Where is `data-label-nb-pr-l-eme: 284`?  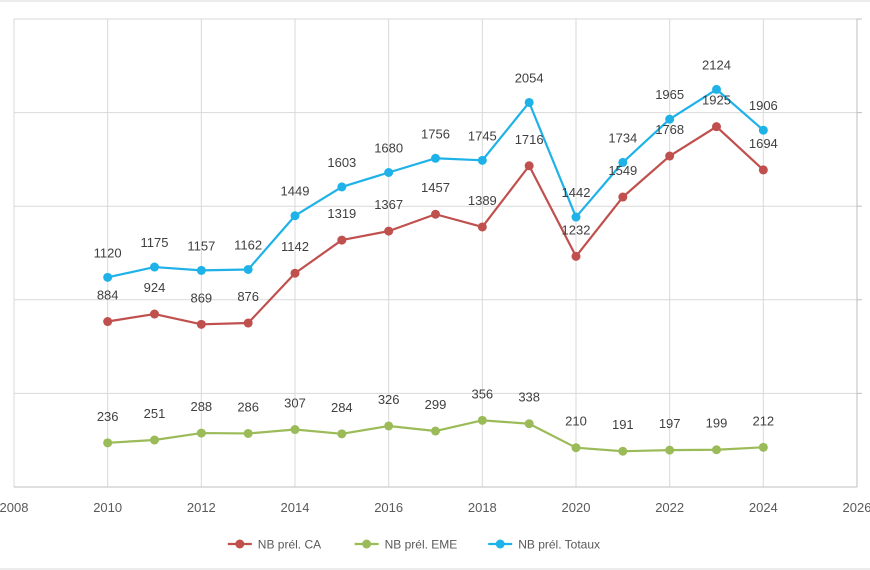 data-label-nb-pr-l-eme: 284 is located at coordinates (342, 407).